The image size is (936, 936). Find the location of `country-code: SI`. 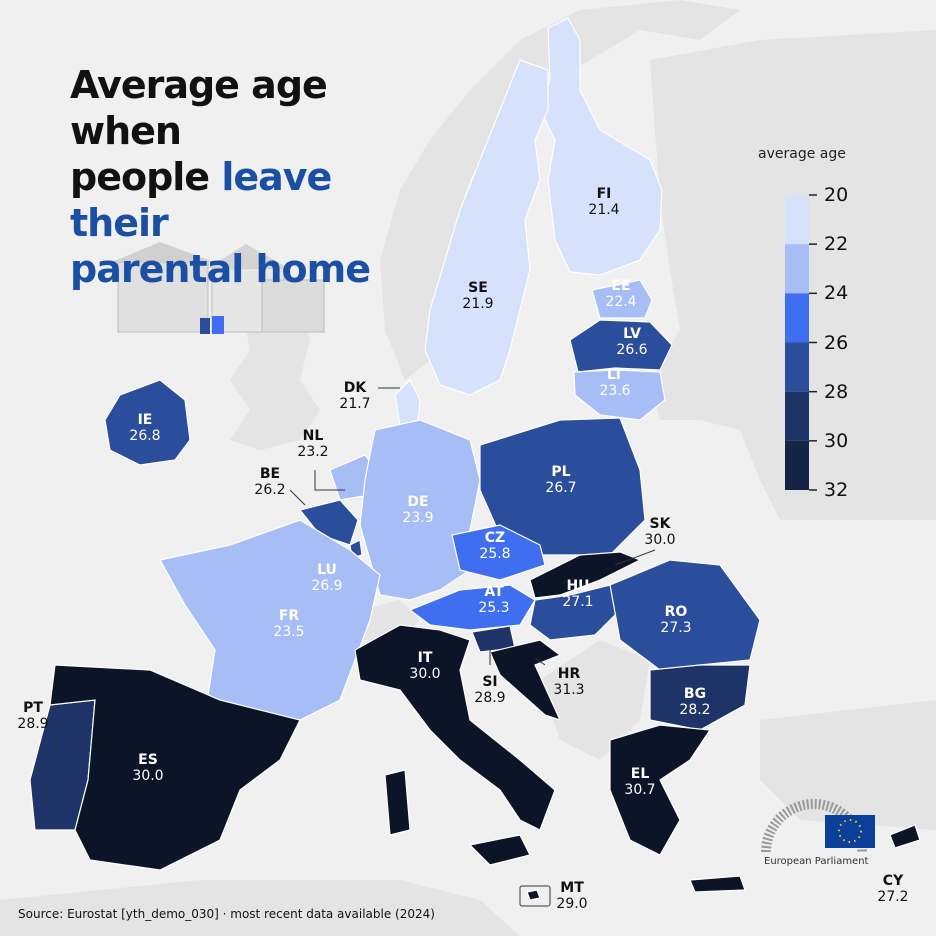

country-code: SI is located at coordinates (490, 682).